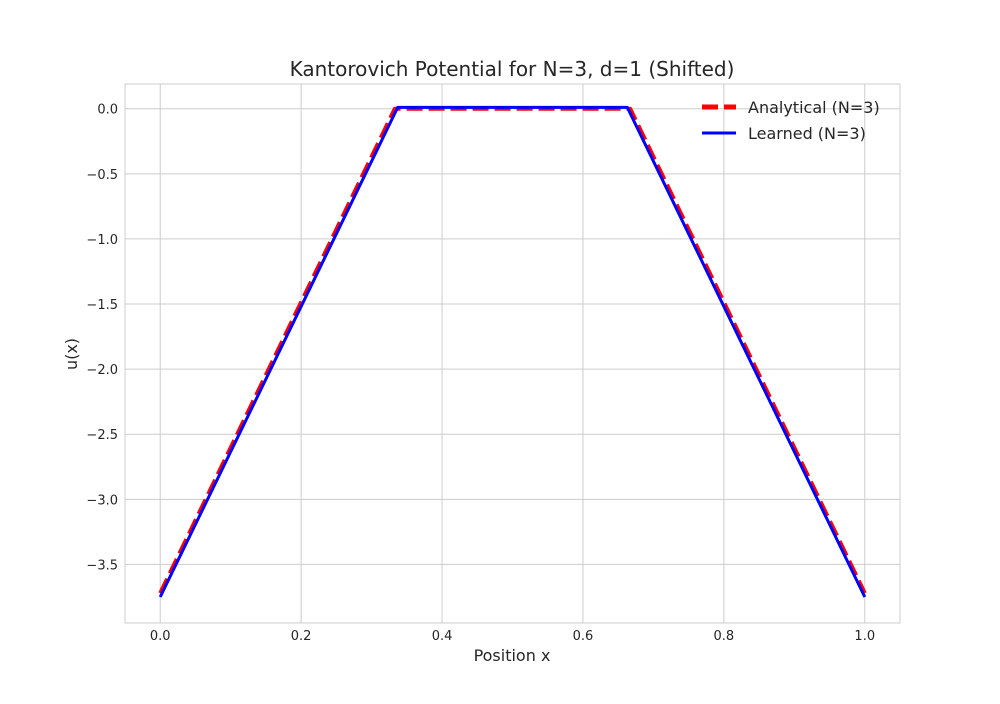 This screenshot has height=704, width=1000. I want to click on y-tick-label: 0.0, so click(107, 110).